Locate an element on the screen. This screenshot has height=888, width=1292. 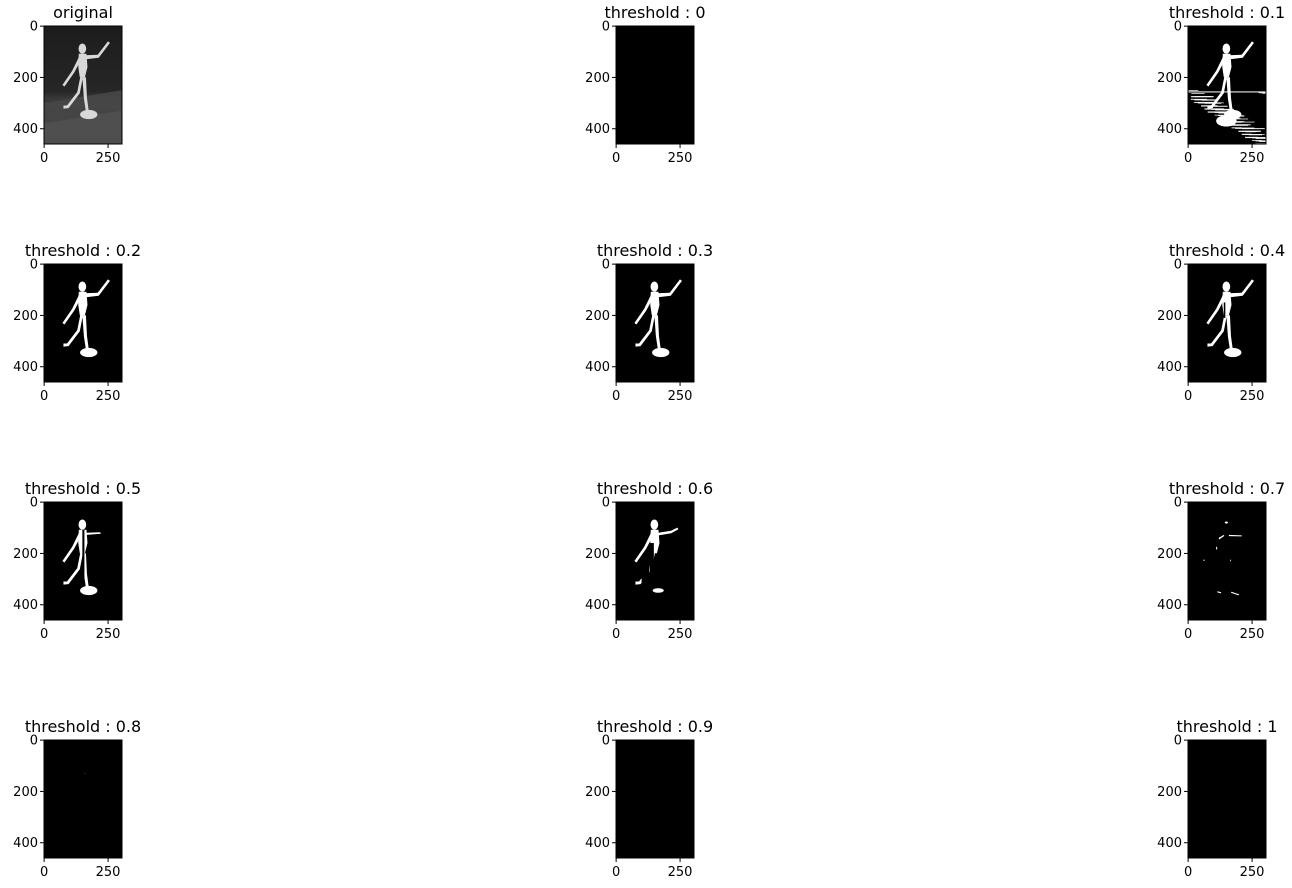
subplot-title: threshold : 0.3 is located at coordinates (655, 250).